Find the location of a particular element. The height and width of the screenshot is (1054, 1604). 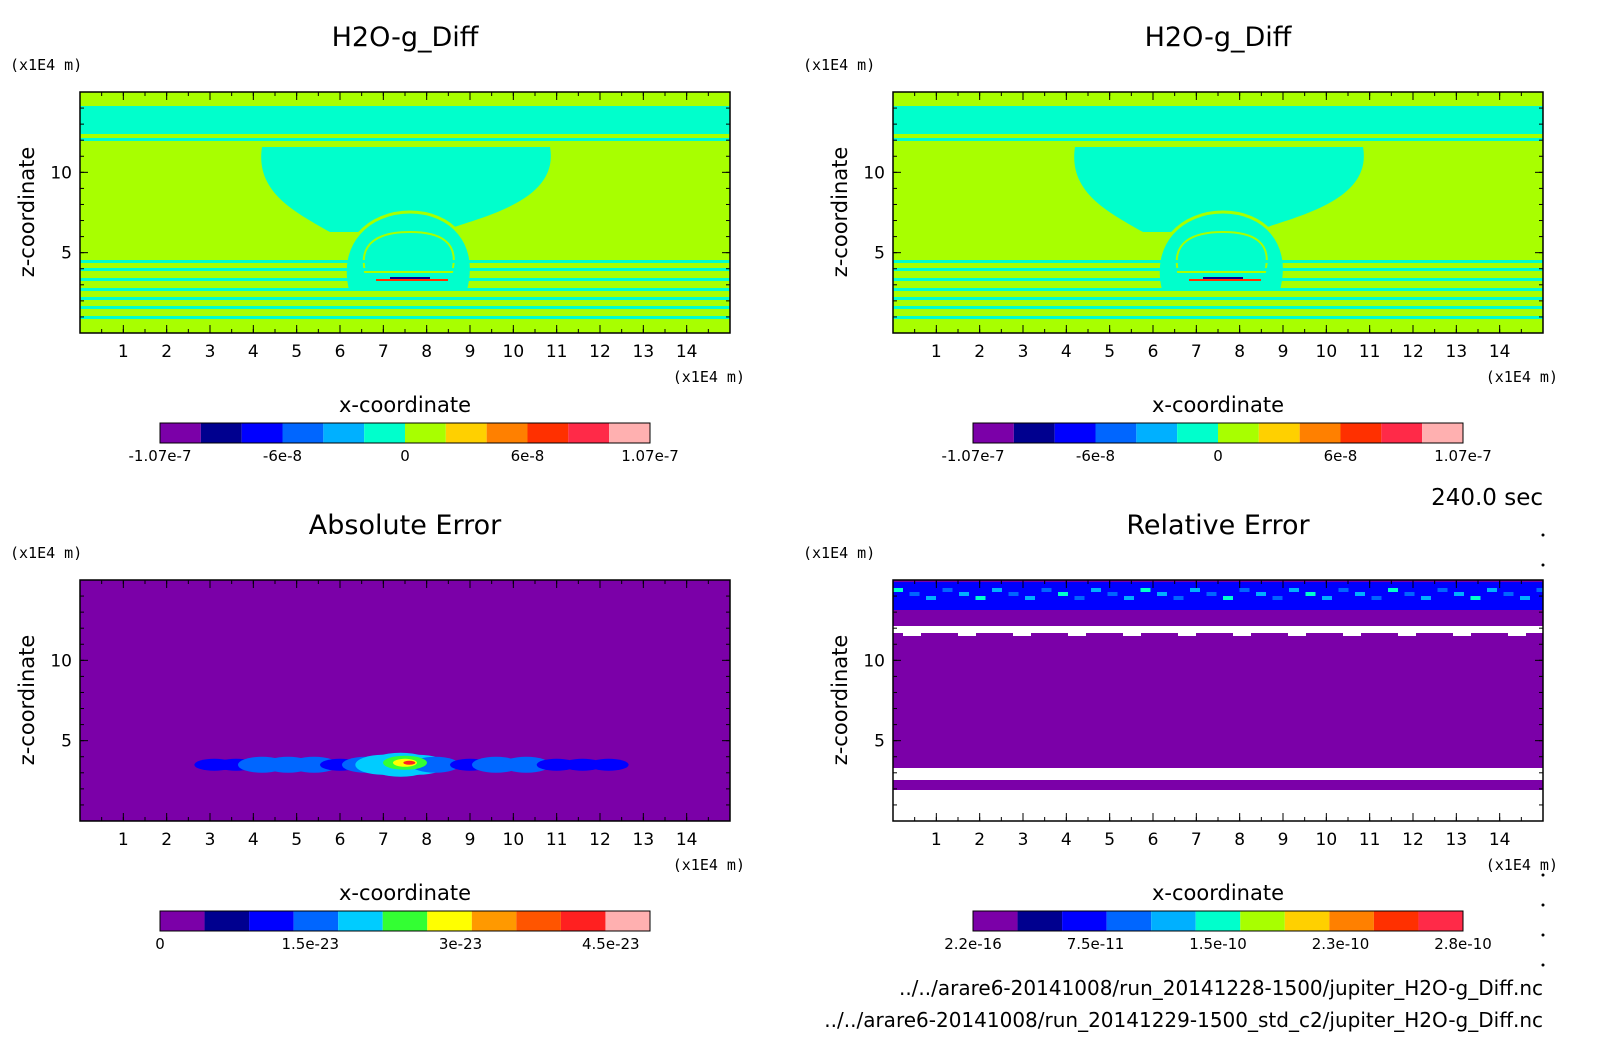

y-unit-label: (x1E4 m) is located at coordinates (46, 553).